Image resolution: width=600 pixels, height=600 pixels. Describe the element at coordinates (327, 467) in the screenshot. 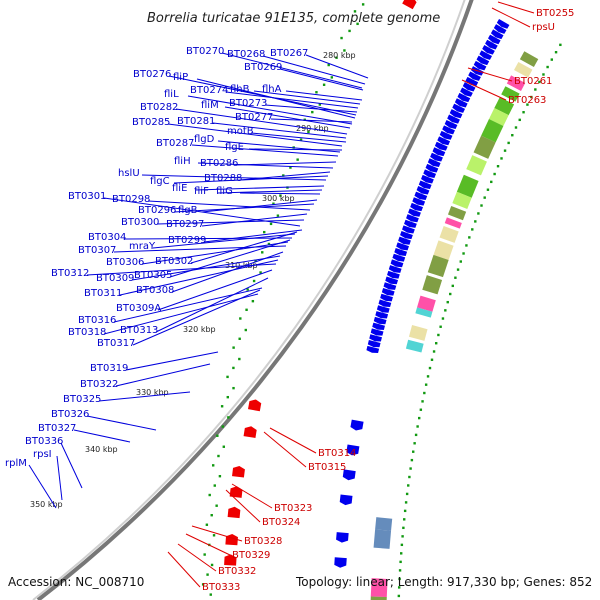

I see `gene-label-reverse: BT0315` at that location.